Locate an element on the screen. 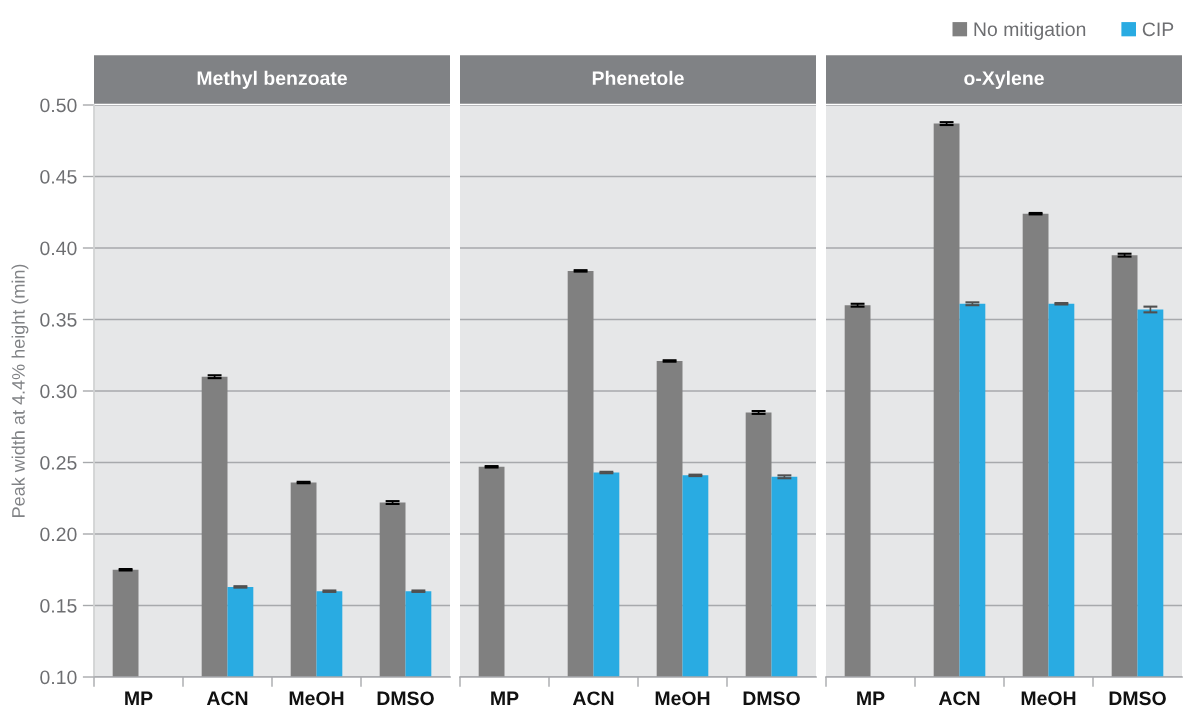 This screenshot has width=1184, height=708. y-tick-label: 0.30 is located at coordinates (58, 391).